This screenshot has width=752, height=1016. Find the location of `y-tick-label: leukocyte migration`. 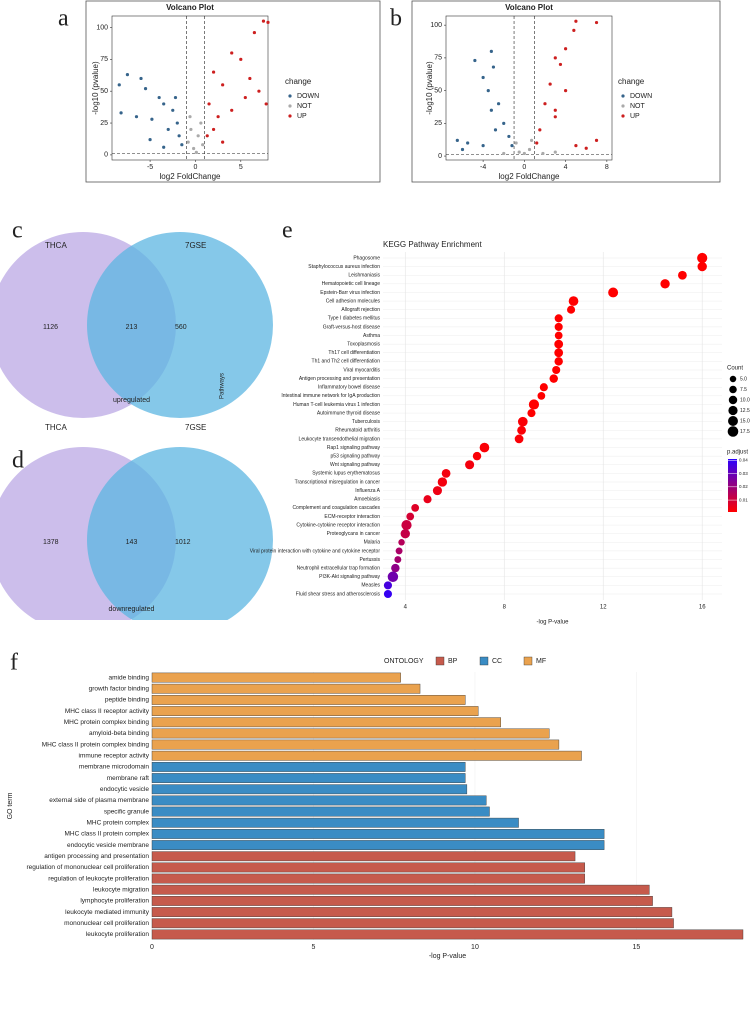

y-tick-label: leukocyte migration is located at coordinates (121, 889).